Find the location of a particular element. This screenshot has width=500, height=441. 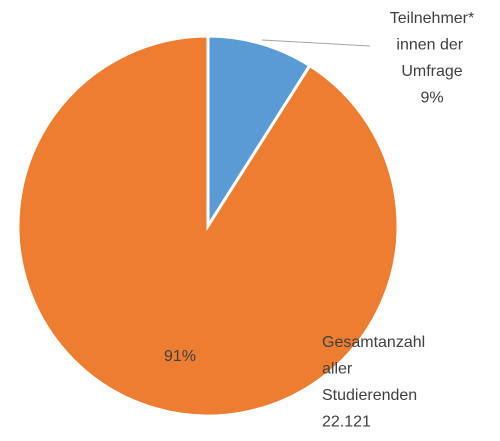

pie-slice is located at coordinates (259, 133).